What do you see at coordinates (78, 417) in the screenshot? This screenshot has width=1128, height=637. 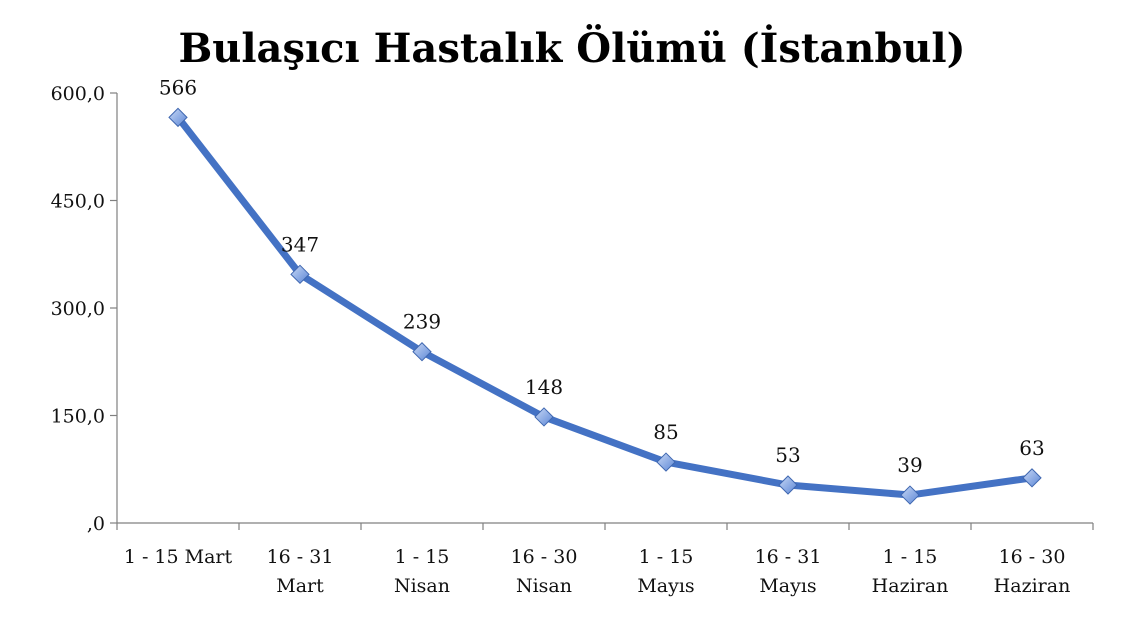 I see `y-tick-label: 150,0` at bounding box center [78, 417].